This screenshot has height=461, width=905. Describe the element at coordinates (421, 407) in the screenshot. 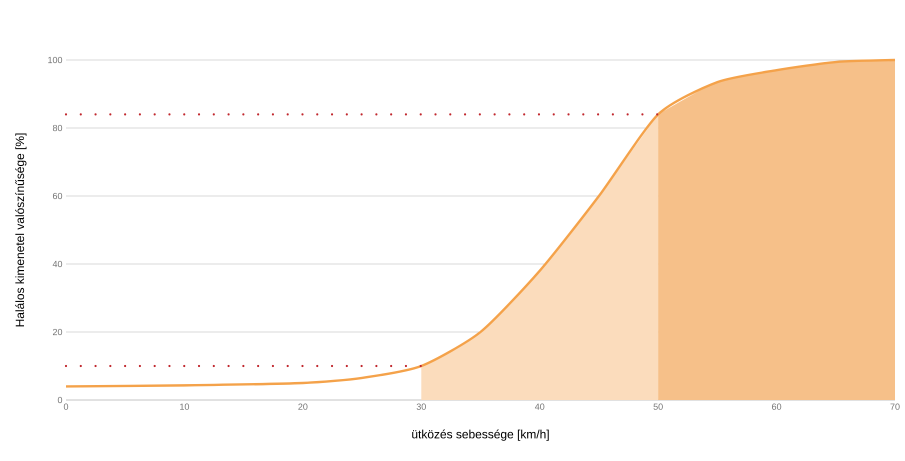

I see `x-tick-label: 30` at that location.